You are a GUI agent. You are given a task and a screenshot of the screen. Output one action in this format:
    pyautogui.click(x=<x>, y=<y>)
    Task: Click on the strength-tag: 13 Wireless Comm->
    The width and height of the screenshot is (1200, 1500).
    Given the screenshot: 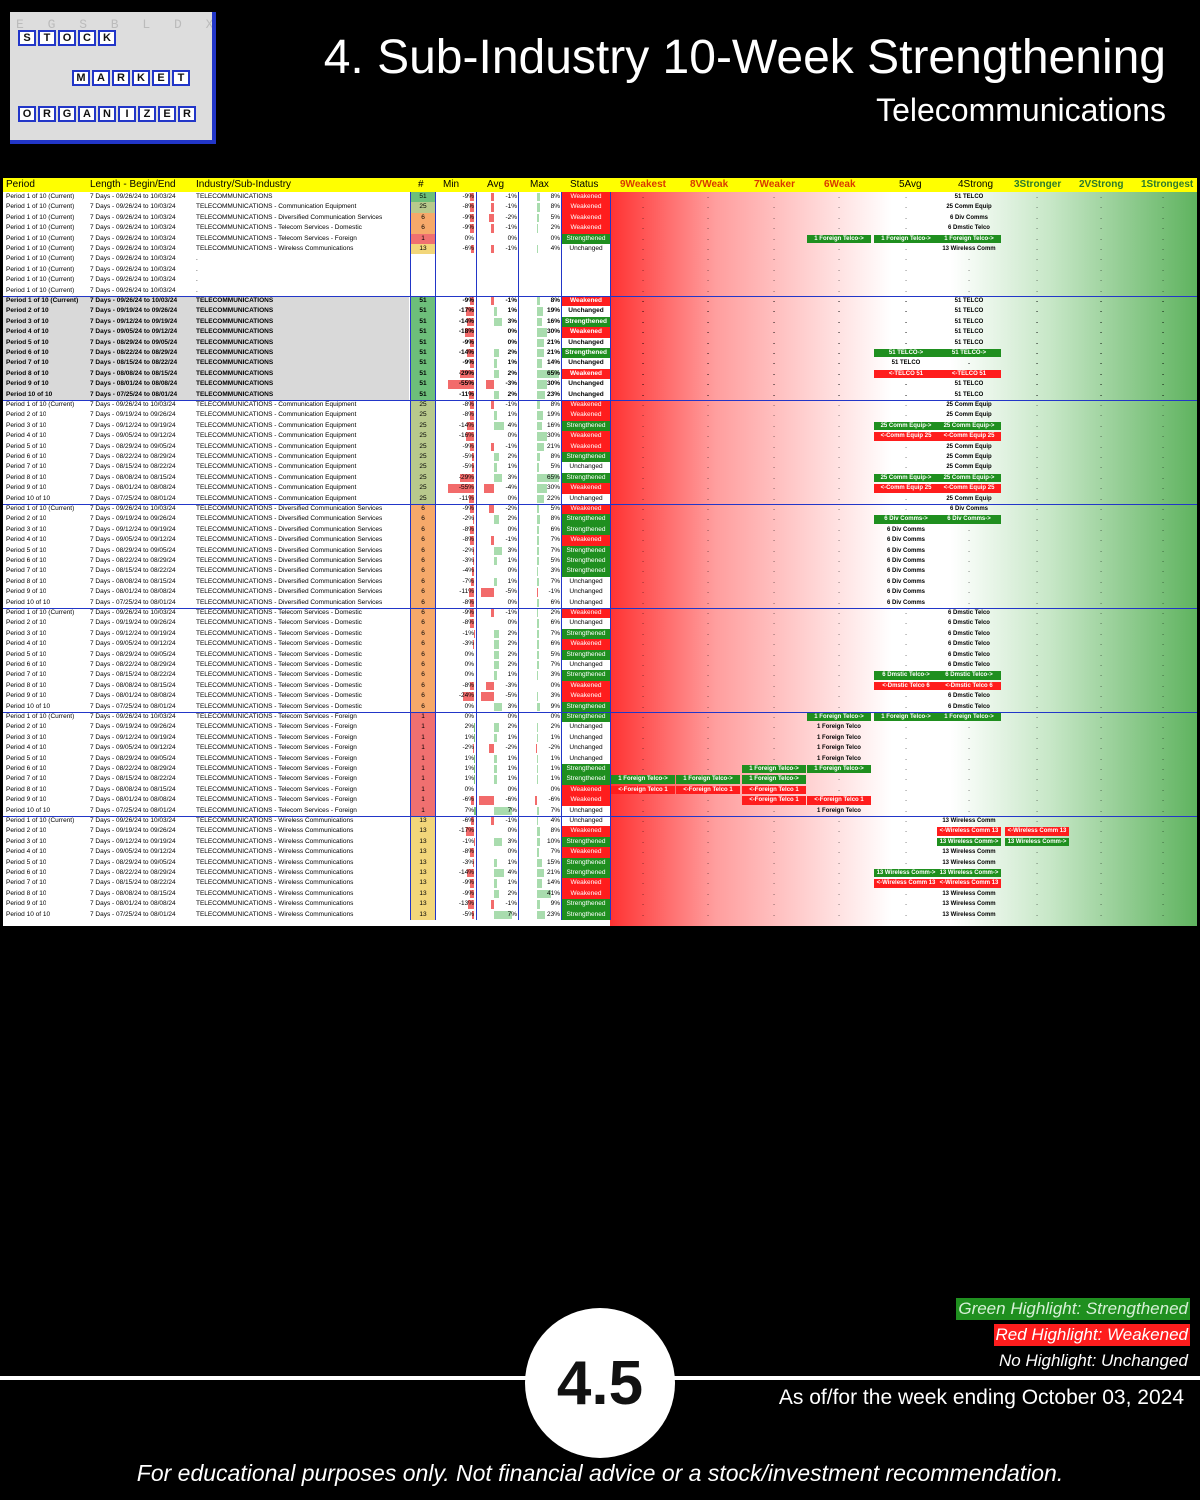 What is the action you would take?
    pyautogui.click(x=1037, y=842)
    